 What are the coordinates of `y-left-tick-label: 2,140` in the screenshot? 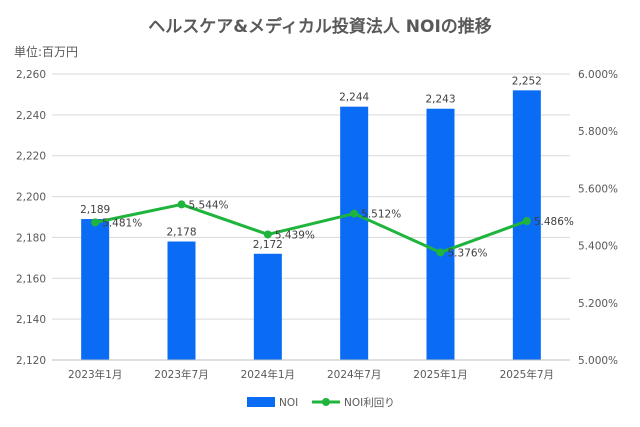 It's located at (31, 320).